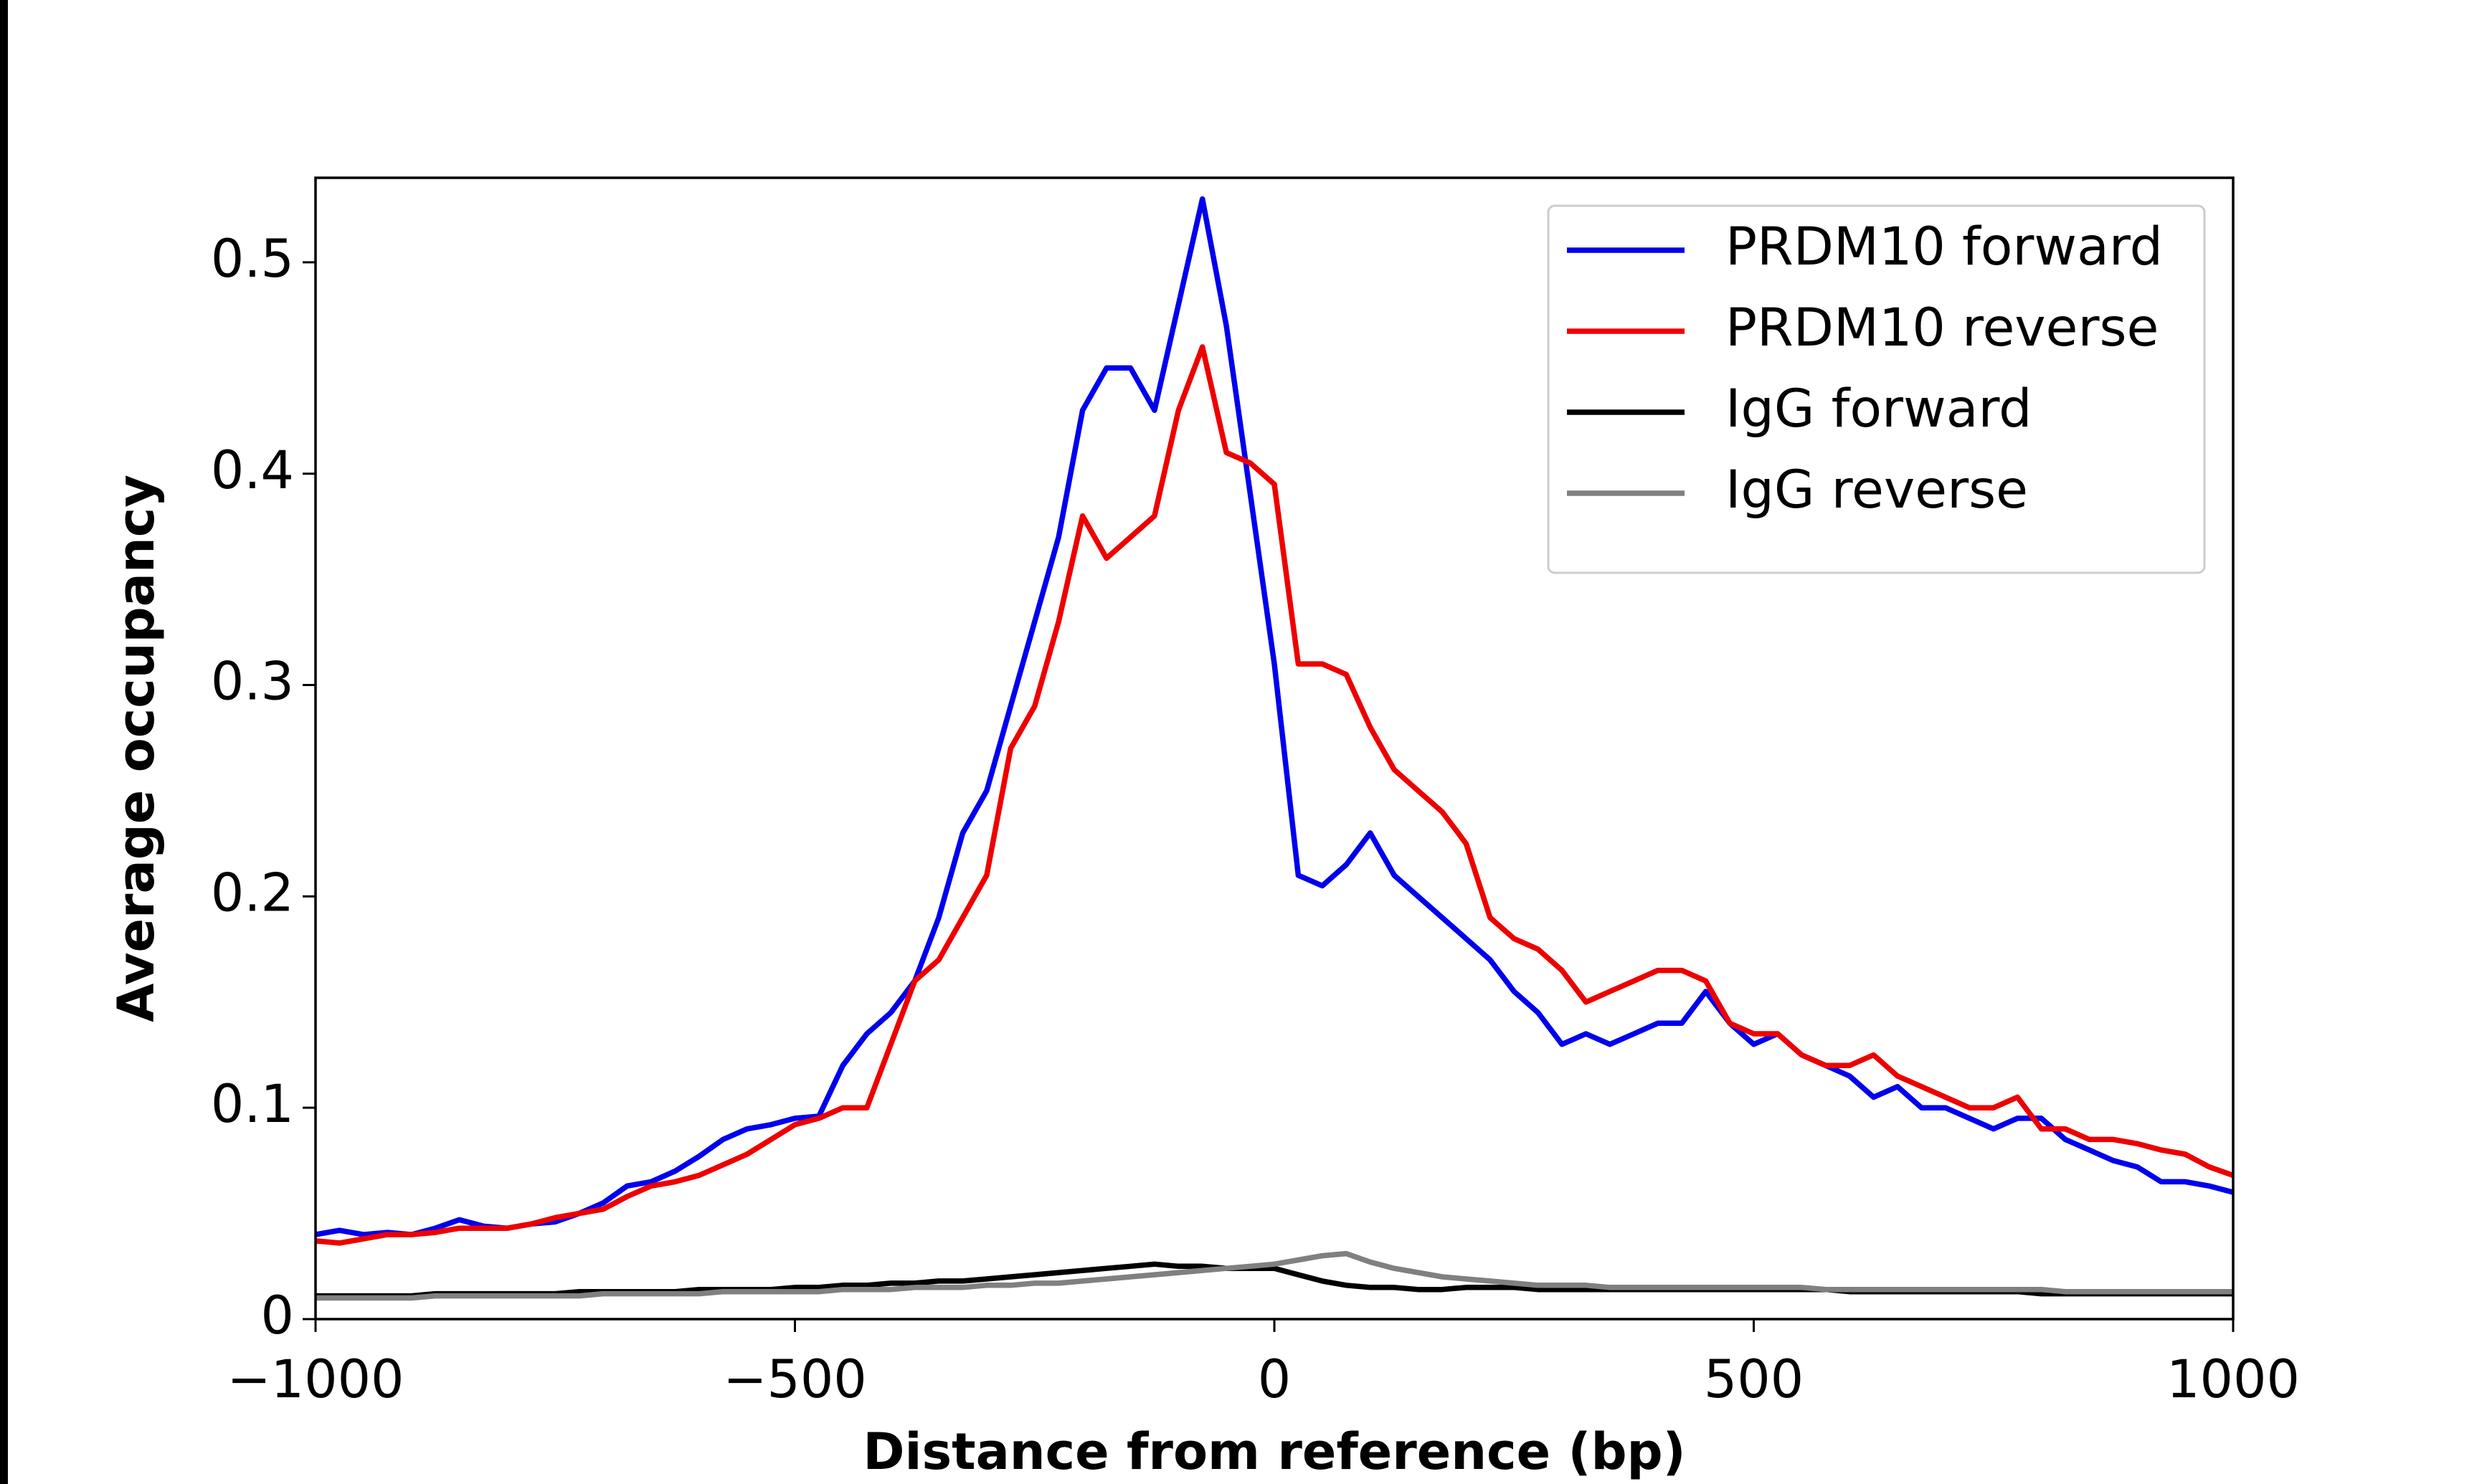 The height and width of the screenshot is (1484, 2487). What do you see at coordinates (1879, 409) in the screenshot?
I see `legend-label: IgG forward` at bounding box center [1879, 409].